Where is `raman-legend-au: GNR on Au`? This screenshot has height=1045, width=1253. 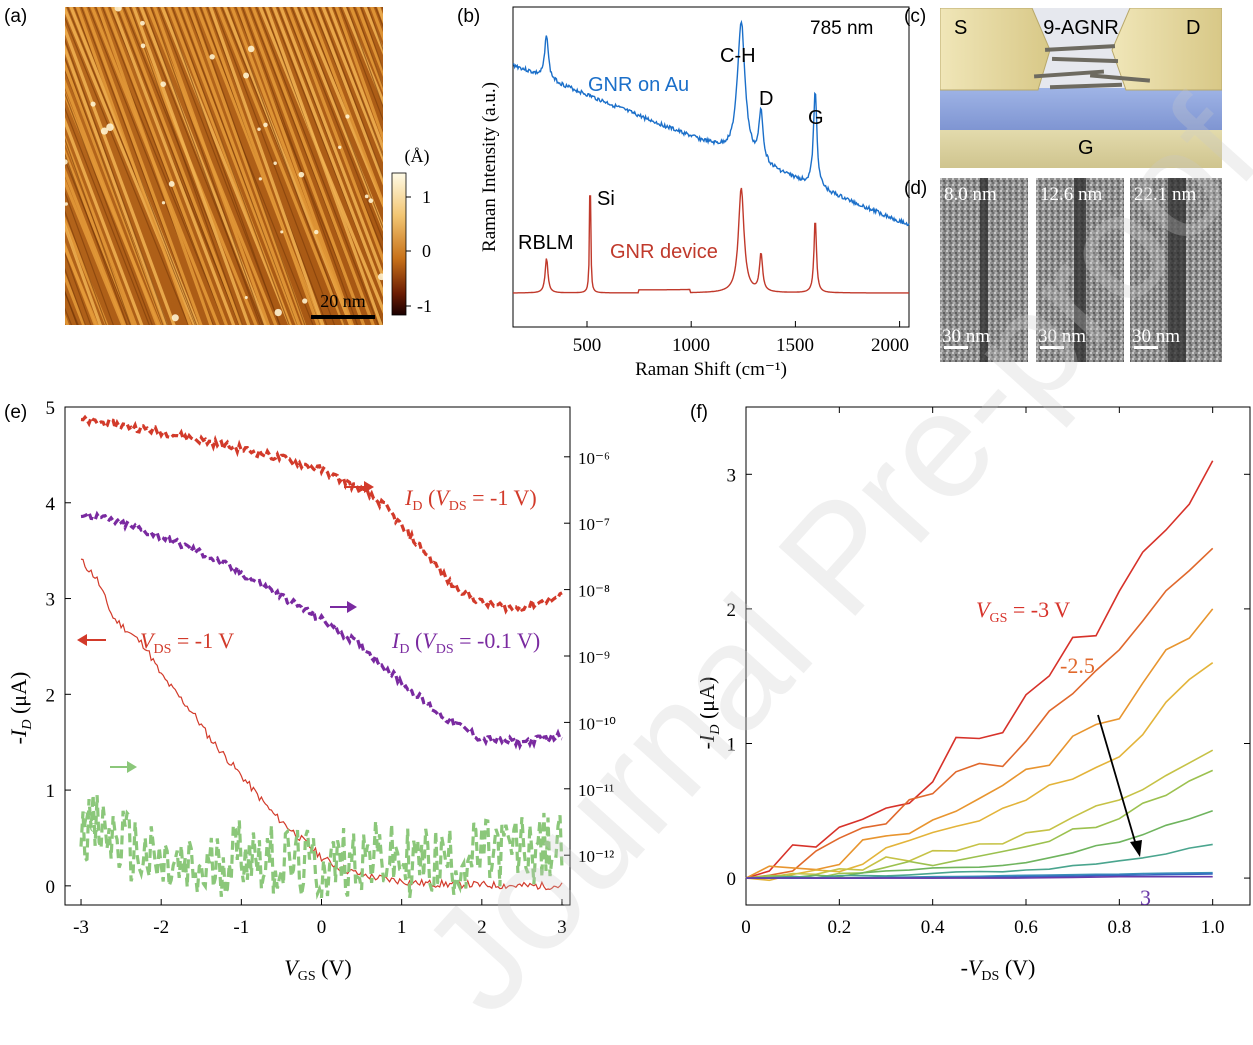
raman-legend-au: GNR on Au is located at coordinates (638, 85).